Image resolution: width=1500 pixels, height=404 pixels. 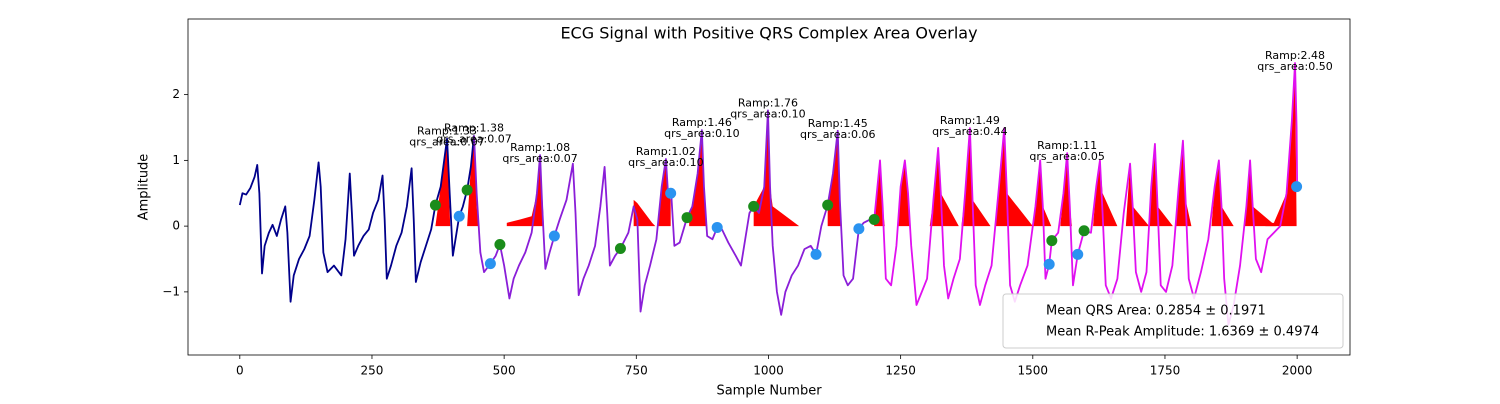 What do you see at coordinates (769, 391) in the screenshot?
I see `x-axis-label: Sample Number` at bounding box center [769, 391].